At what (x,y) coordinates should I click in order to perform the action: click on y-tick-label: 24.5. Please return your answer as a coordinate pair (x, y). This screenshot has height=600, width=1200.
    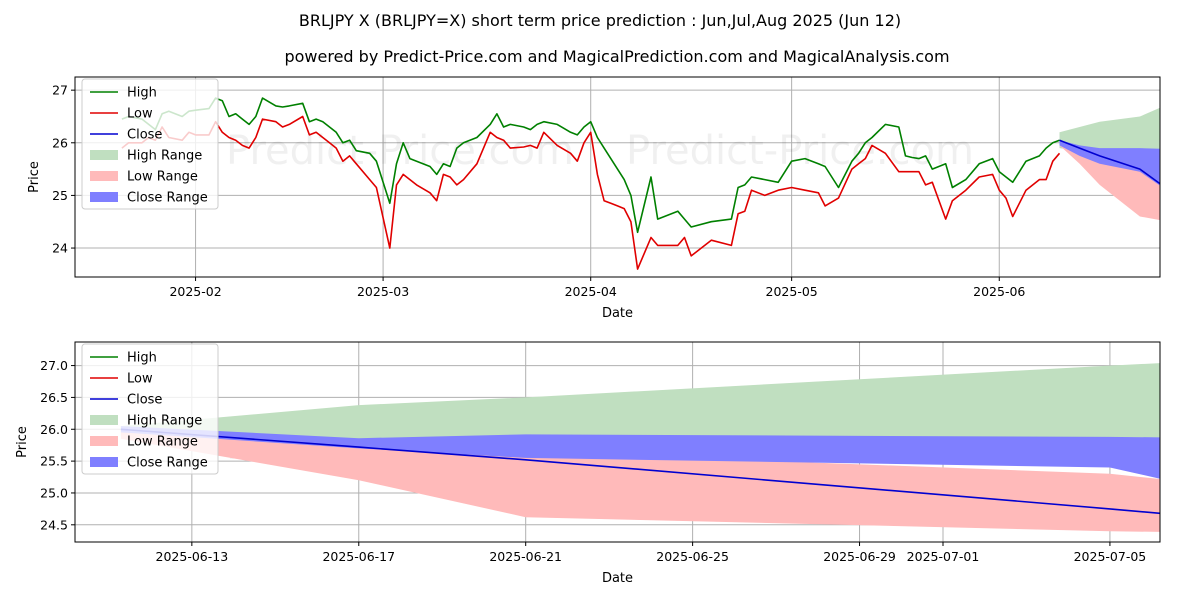
    Looking at the image, I should click on (54, 524).